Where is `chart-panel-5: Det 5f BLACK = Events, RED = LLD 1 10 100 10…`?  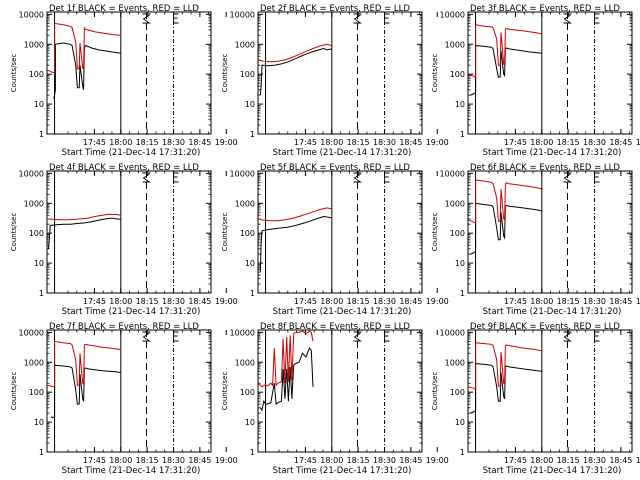 chart-panel-5: Det 5f BLACK = Events, RED = LLD 1 10 100 10… is located at coordinates (335, 240).